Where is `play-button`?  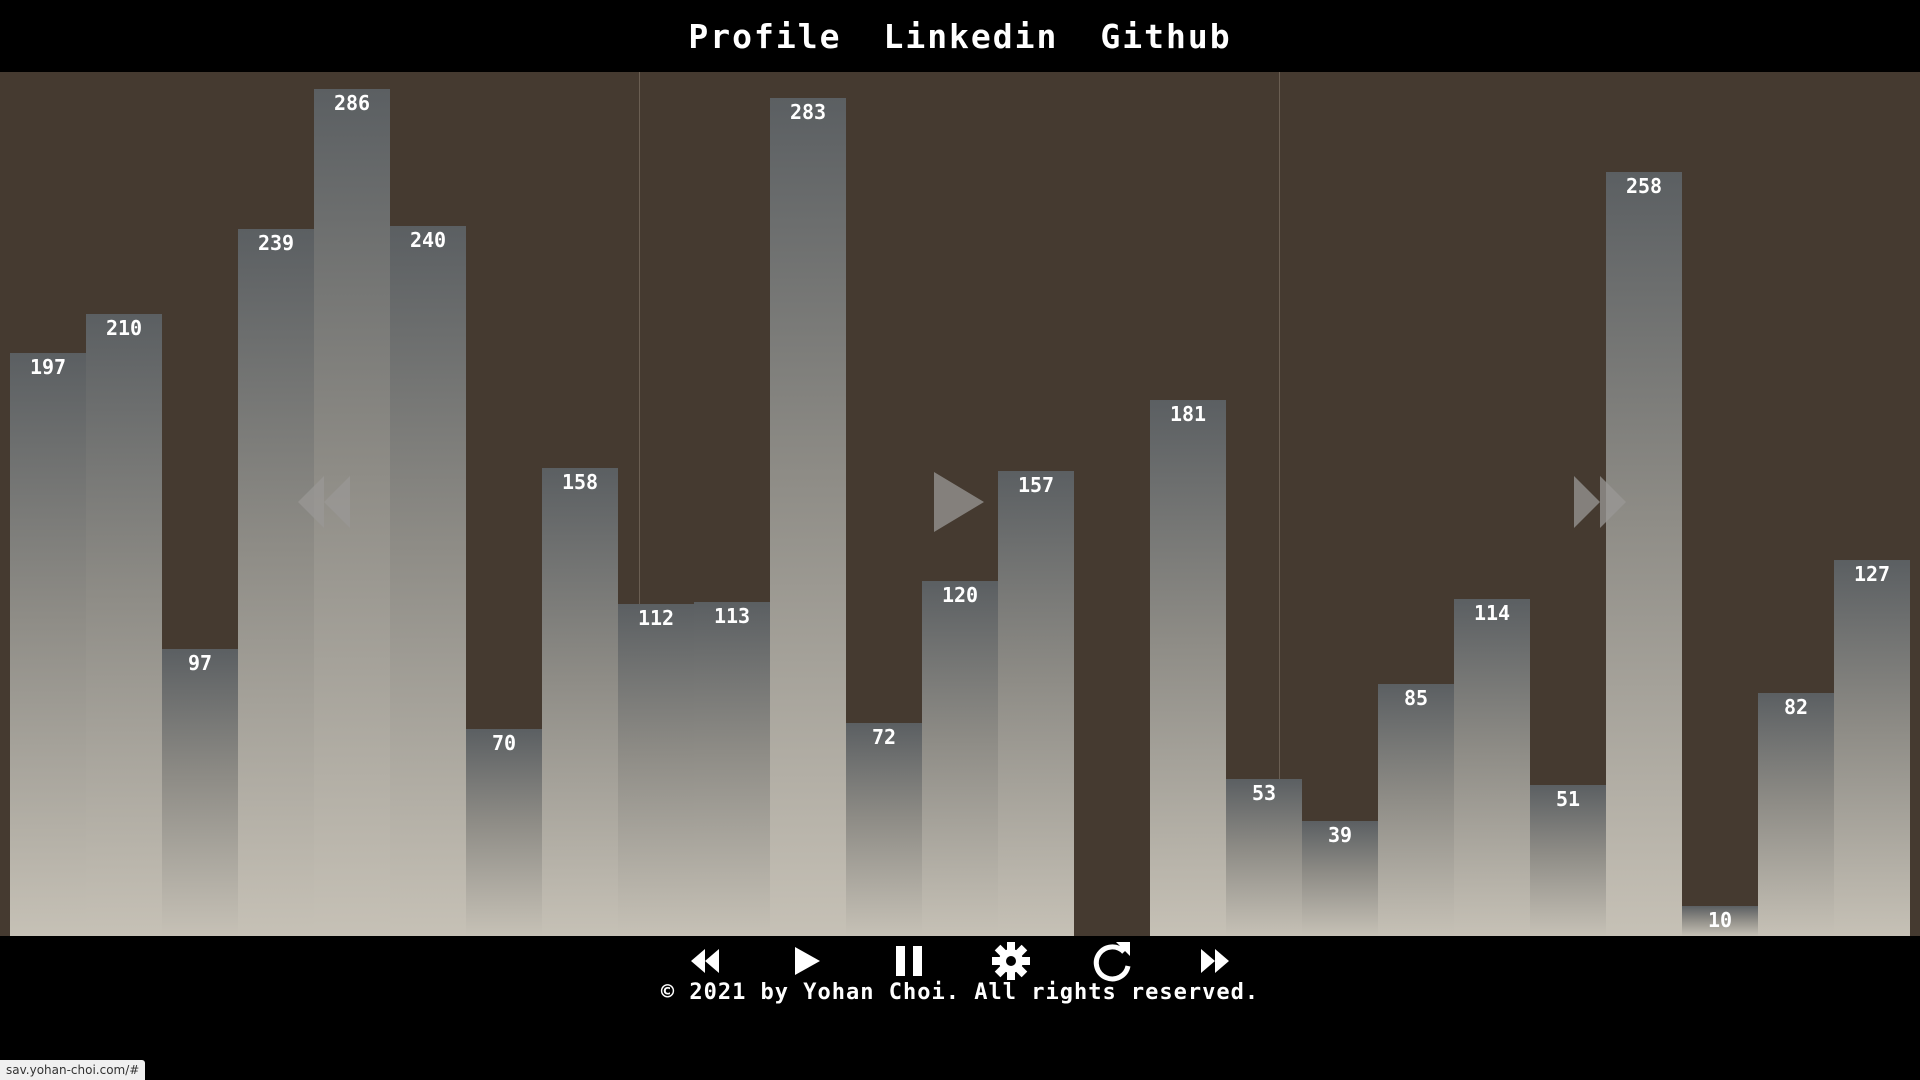 play-button is located at coordinates (807, 961).